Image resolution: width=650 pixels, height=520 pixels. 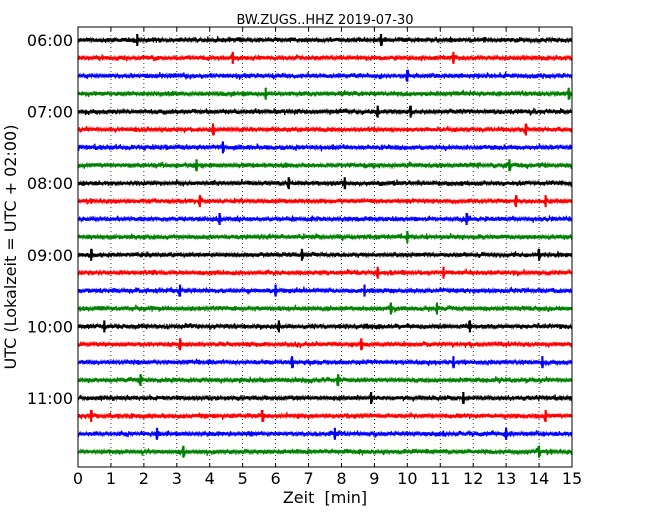 What do you see at coordinates (50, 398) in the screenshot?
I see `y-tick-label: 11:00` at bounding box center [50, 398].